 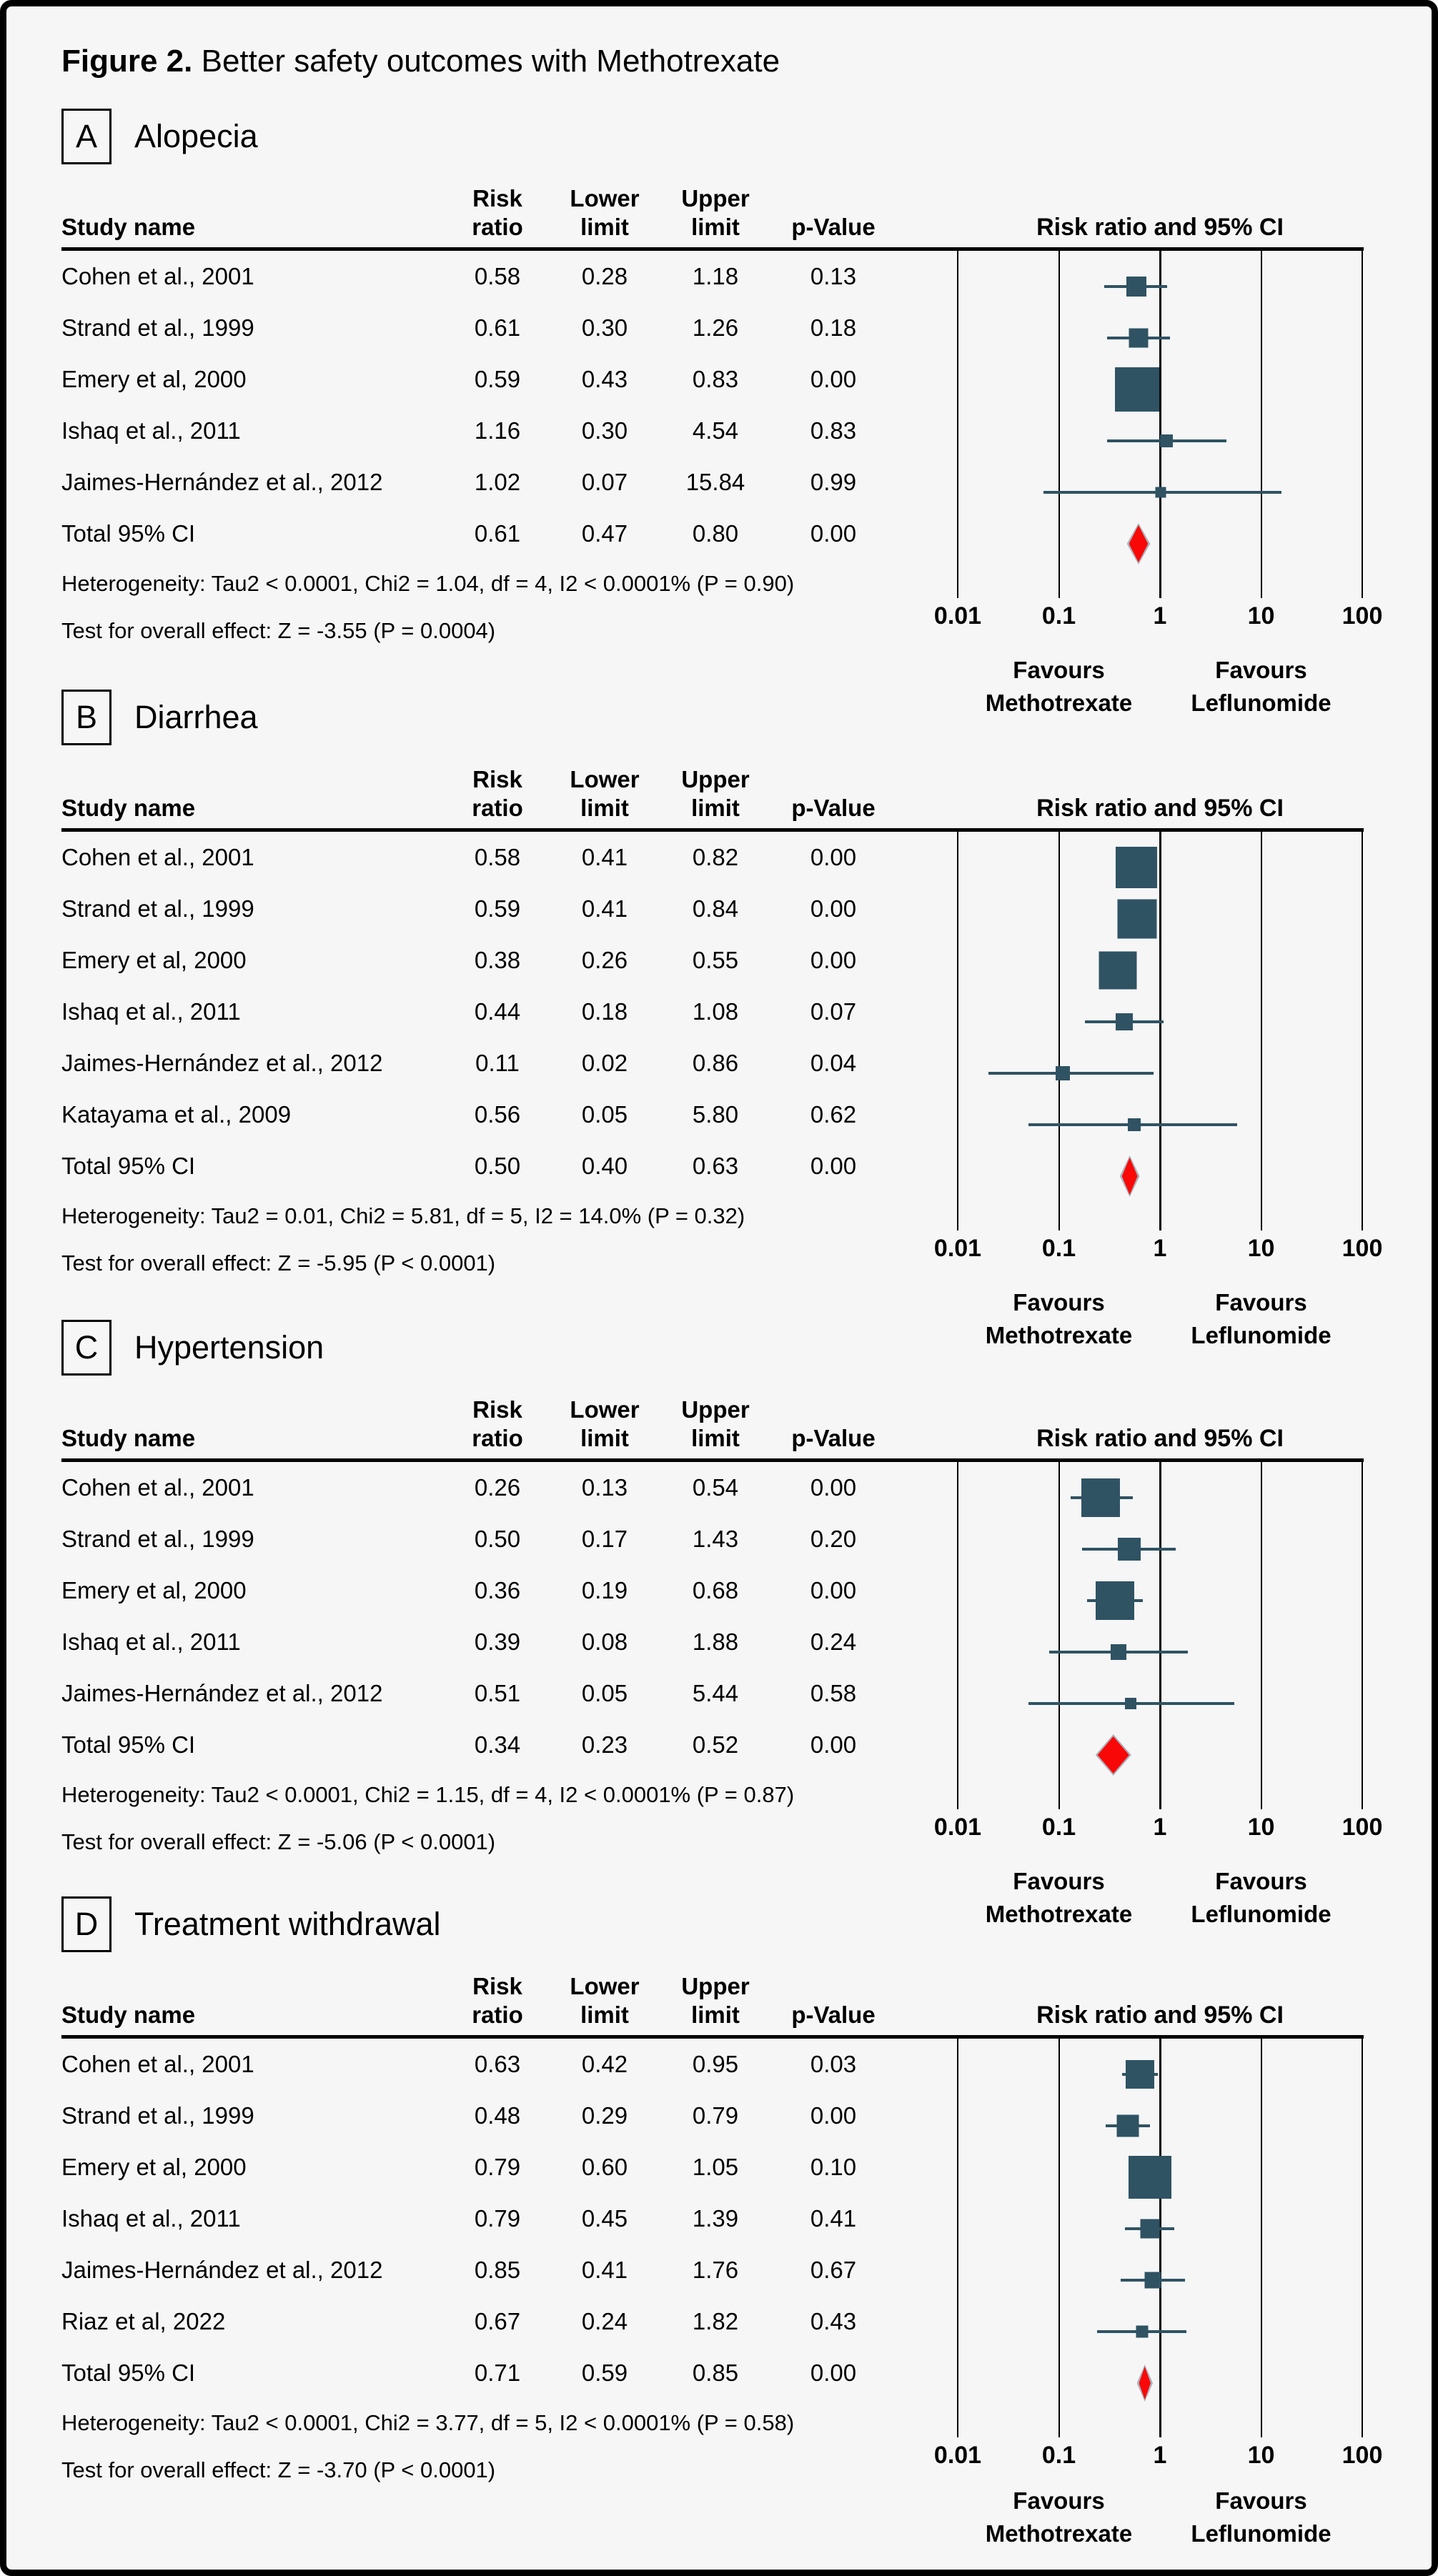 I want to click on favours-left-label: Favours Methotrexate, so click(x=1059, y=2517).